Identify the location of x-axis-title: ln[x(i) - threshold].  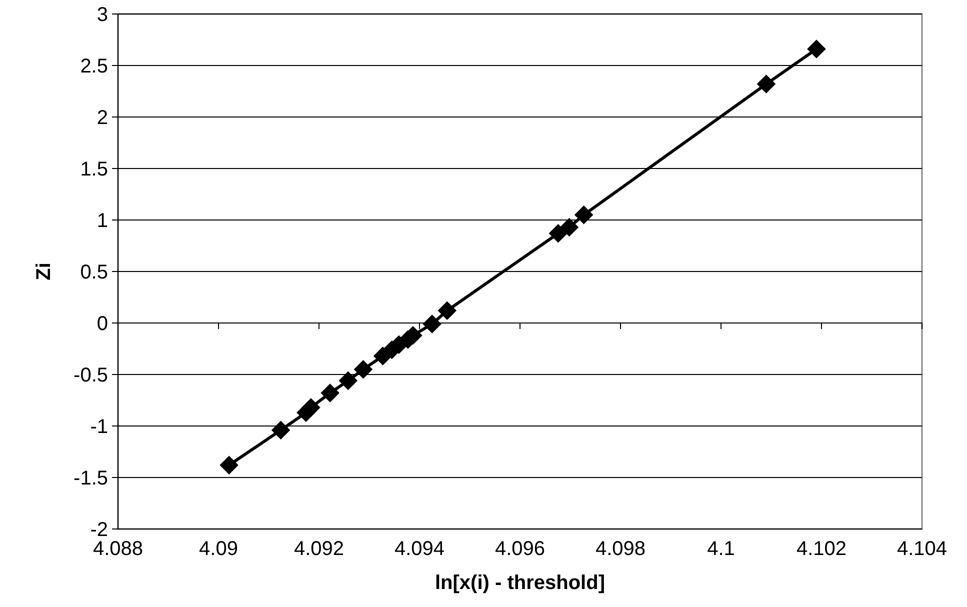
(520, 583).